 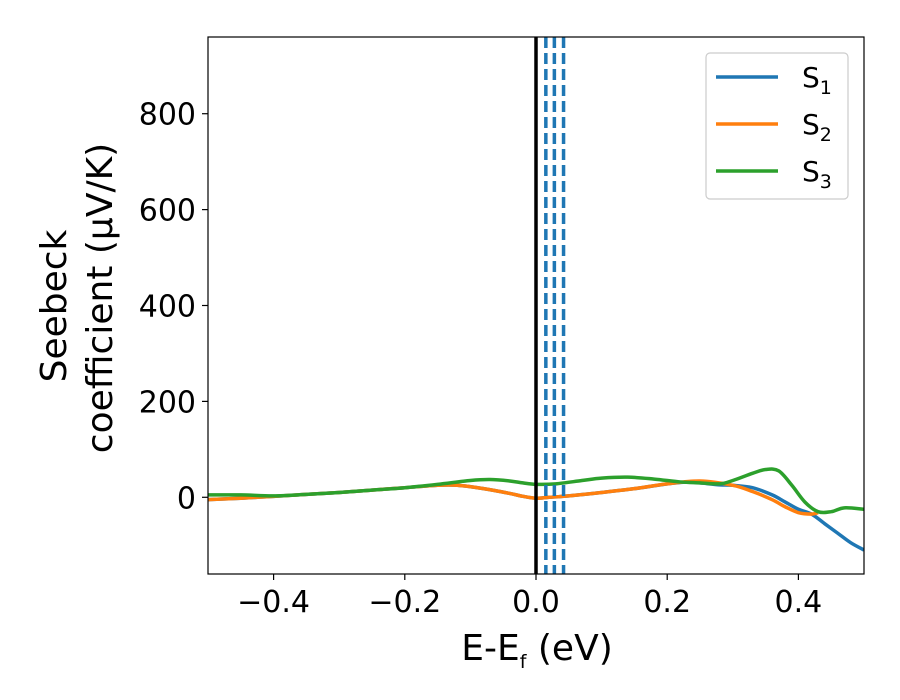 What do you see at coordinates (54, 305) in the screenshot?
I see `y-axis-label-line1: Seebeck` at bounding box center [54, 305].